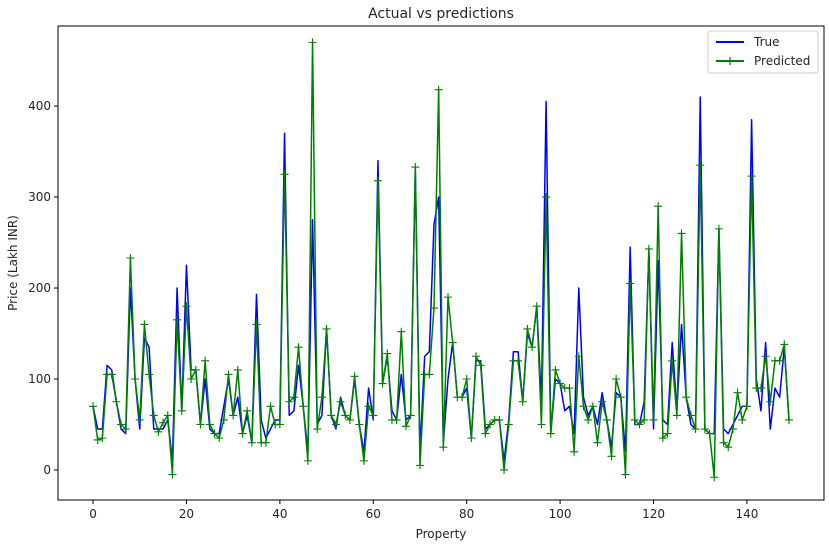 Image resolution: width=829 pixels, height=546 pixels. I want to click on legend-label-predicted: Predicted, so click(782, 61).